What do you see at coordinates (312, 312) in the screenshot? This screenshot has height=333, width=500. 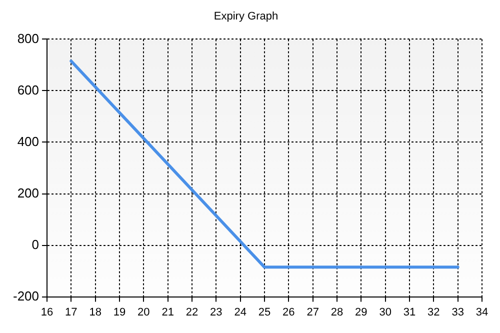 I see `x-tick-label: 27` at bounding box center [312, 312].